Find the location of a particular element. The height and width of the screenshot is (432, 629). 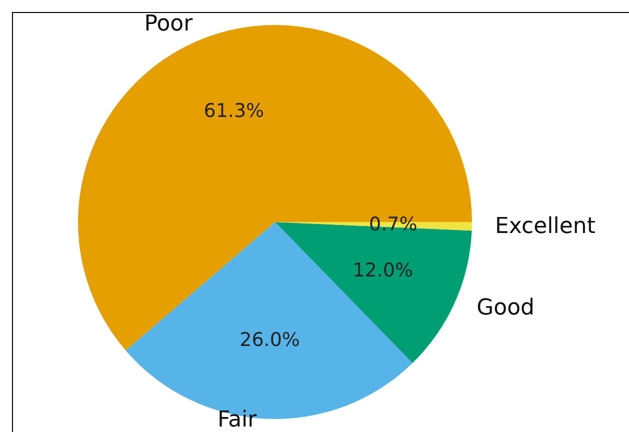

slice-label: Good is located at coordinates (505, 308).